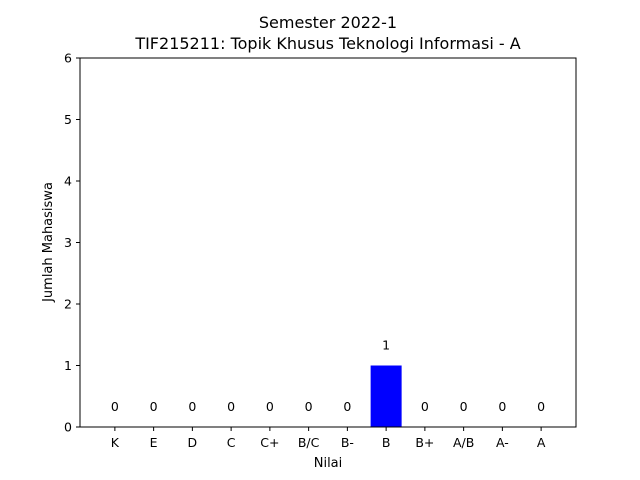 The height and width of the screenshot is (480, 640). Describe the element at coordinates (347, 442) in the screenshot. I see `x-tick-label-6: B-` at that location.